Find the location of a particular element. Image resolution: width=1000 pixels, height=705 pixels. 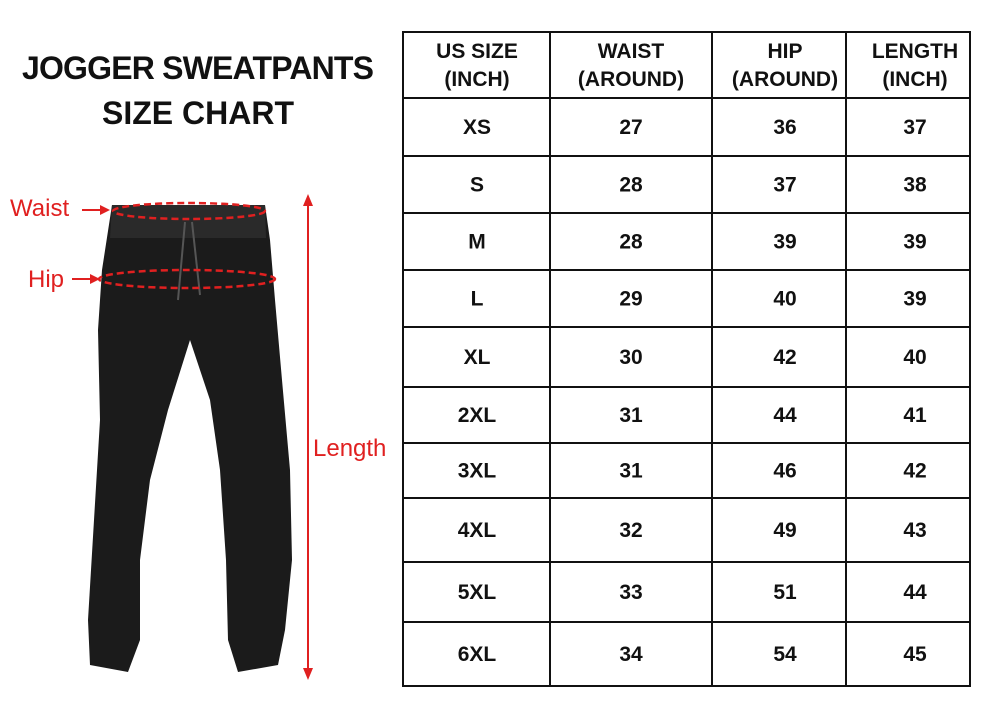

table-cell: 36 is located at coordinates (784, 127).